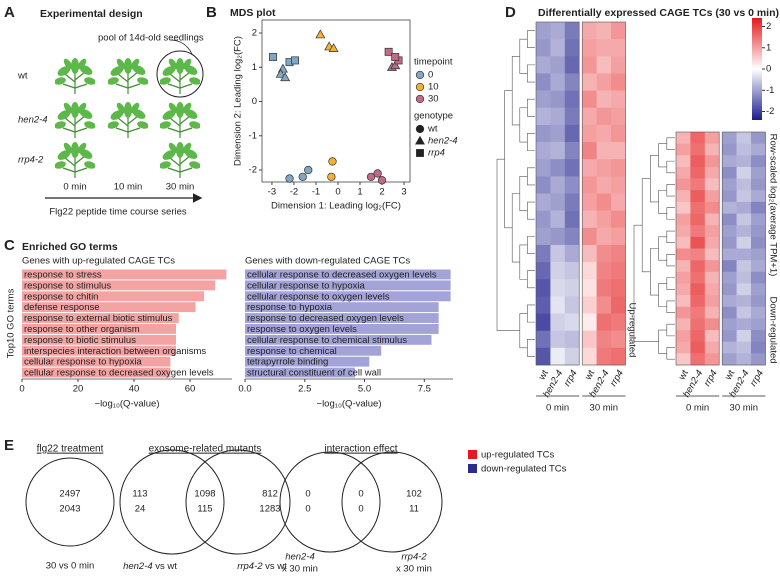 Image resolution: width=780 pixels, height=583 pixels. What do you see at coordinates (430, 75) in the screenshot?
I see `legend-label: 0` at bounding box center [430, 75].